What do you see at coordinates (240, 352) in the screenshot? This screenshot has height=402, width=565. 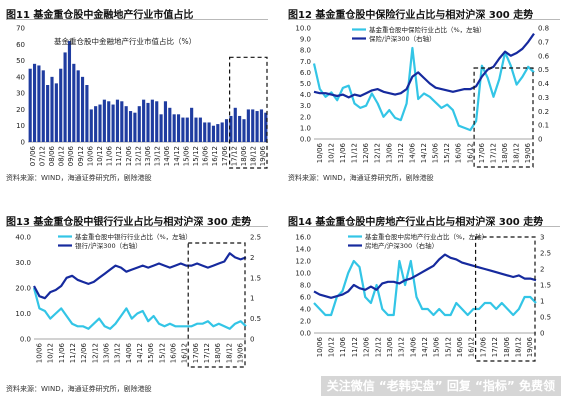 I see `x-tick-label: 19/06` at bounding box center [240, 352].